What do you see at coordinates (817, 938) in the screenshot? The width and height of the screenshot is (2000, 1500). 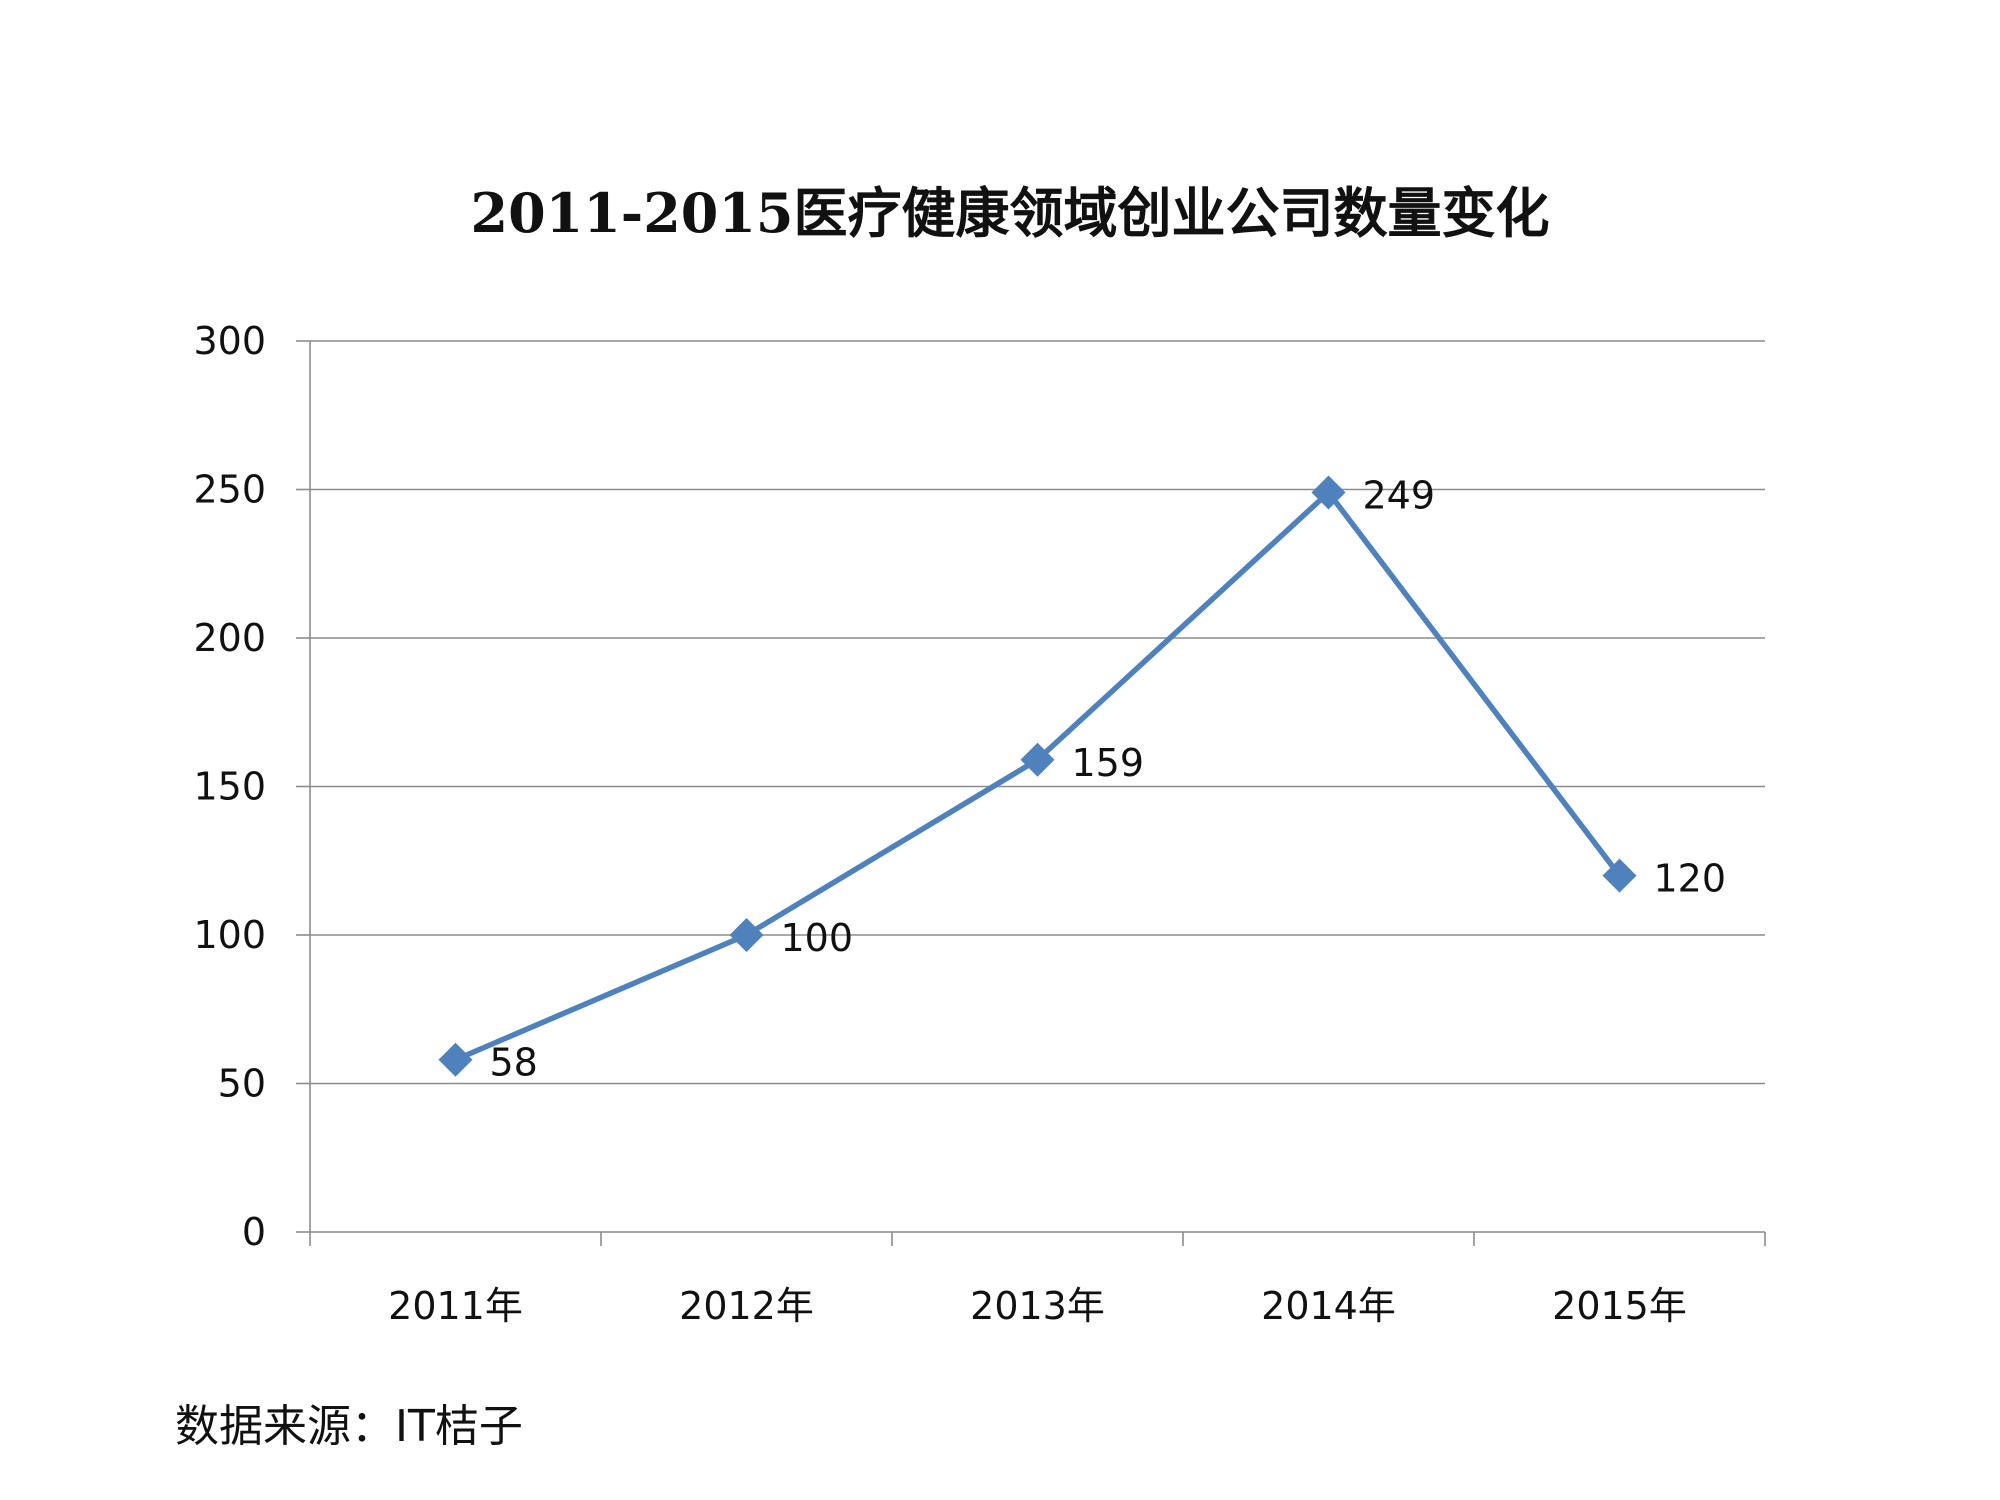 I see `data-label-1: 100` at bounding box center [817, 938].